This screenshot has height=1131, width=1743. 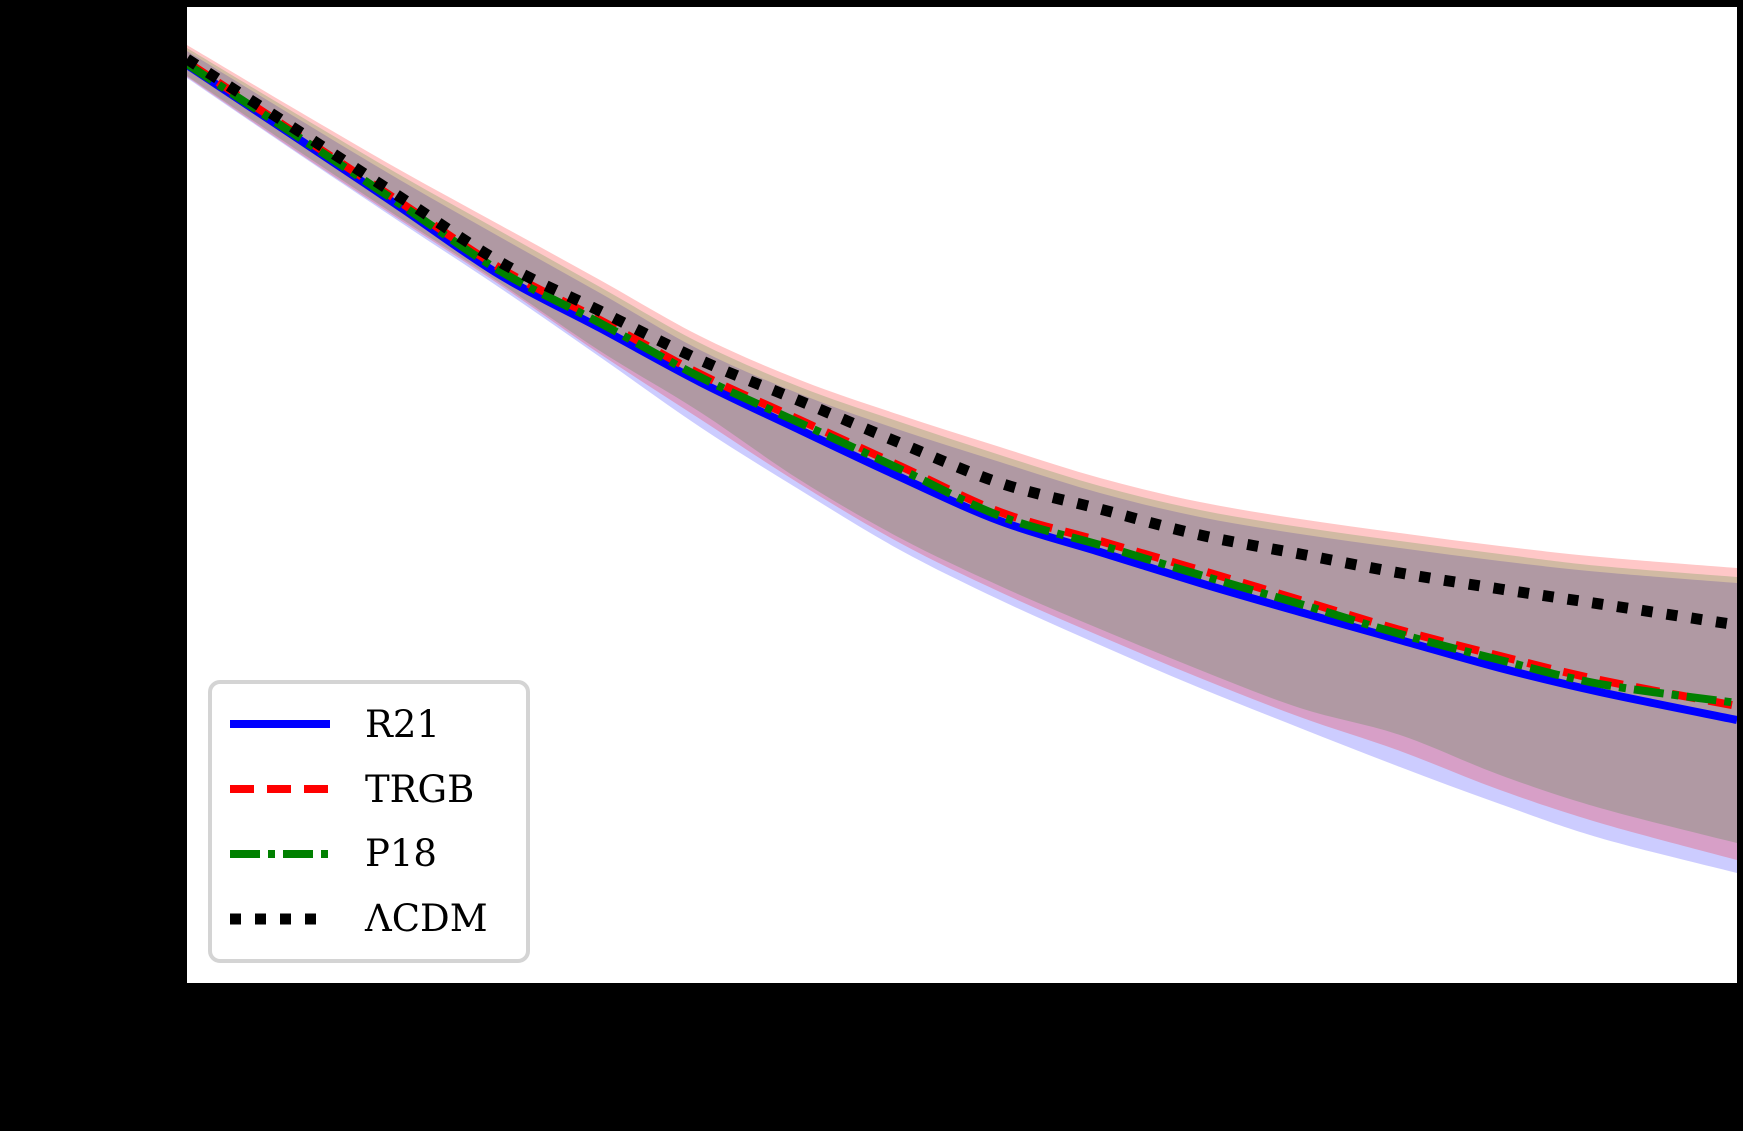 What do you see at coordinates (280, 724) in the screenshot?
I see `legend-line-sample-r21` at bounding box center [280, 724].